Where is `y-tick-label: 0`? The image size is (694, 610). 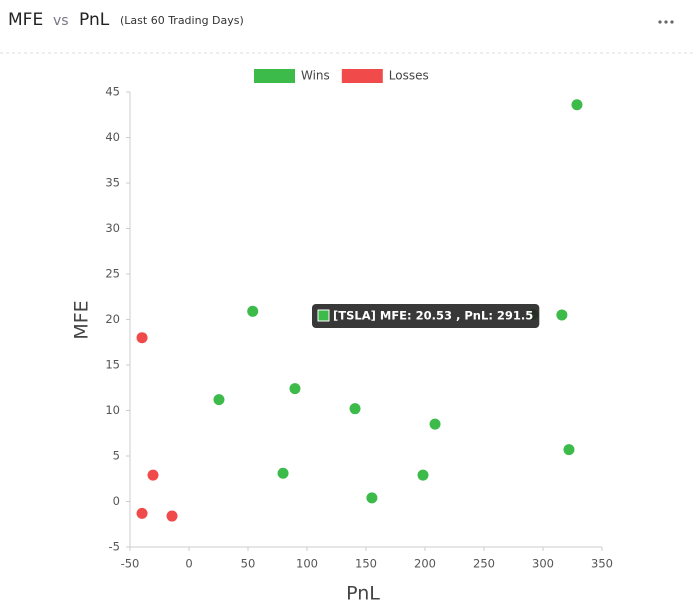 y-tick-label: 0 is located at coordinates (116, 501).